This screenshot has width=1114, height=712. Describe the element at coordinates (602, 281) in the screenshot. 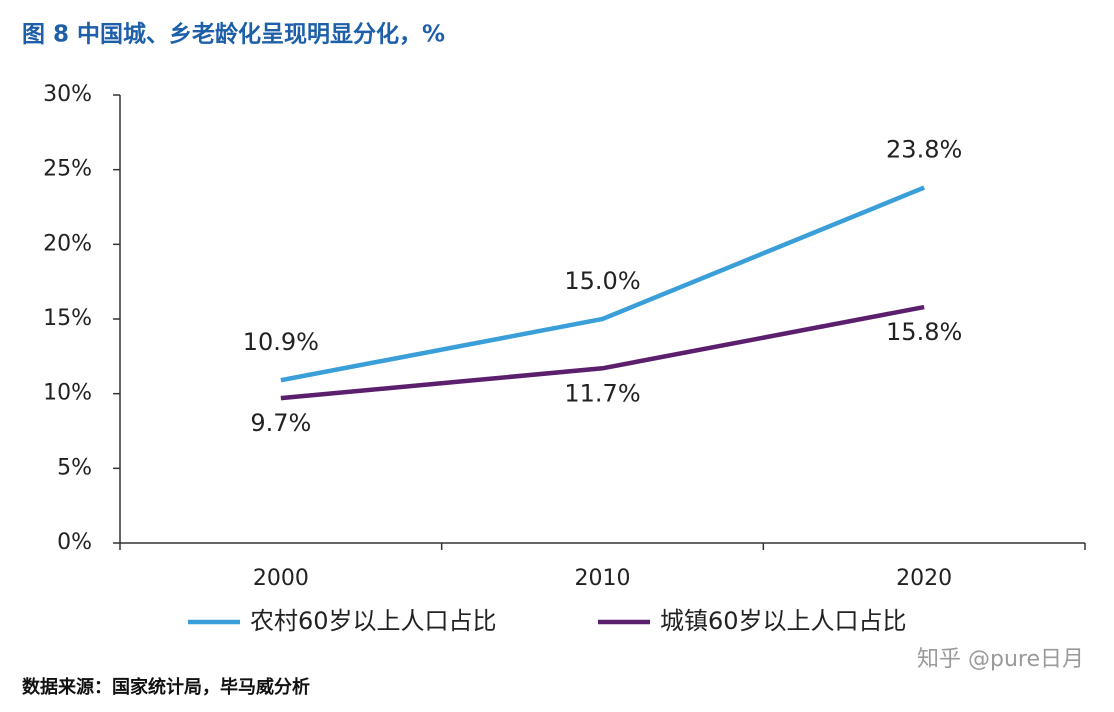

I see `data-label: 15.0%` at that location.